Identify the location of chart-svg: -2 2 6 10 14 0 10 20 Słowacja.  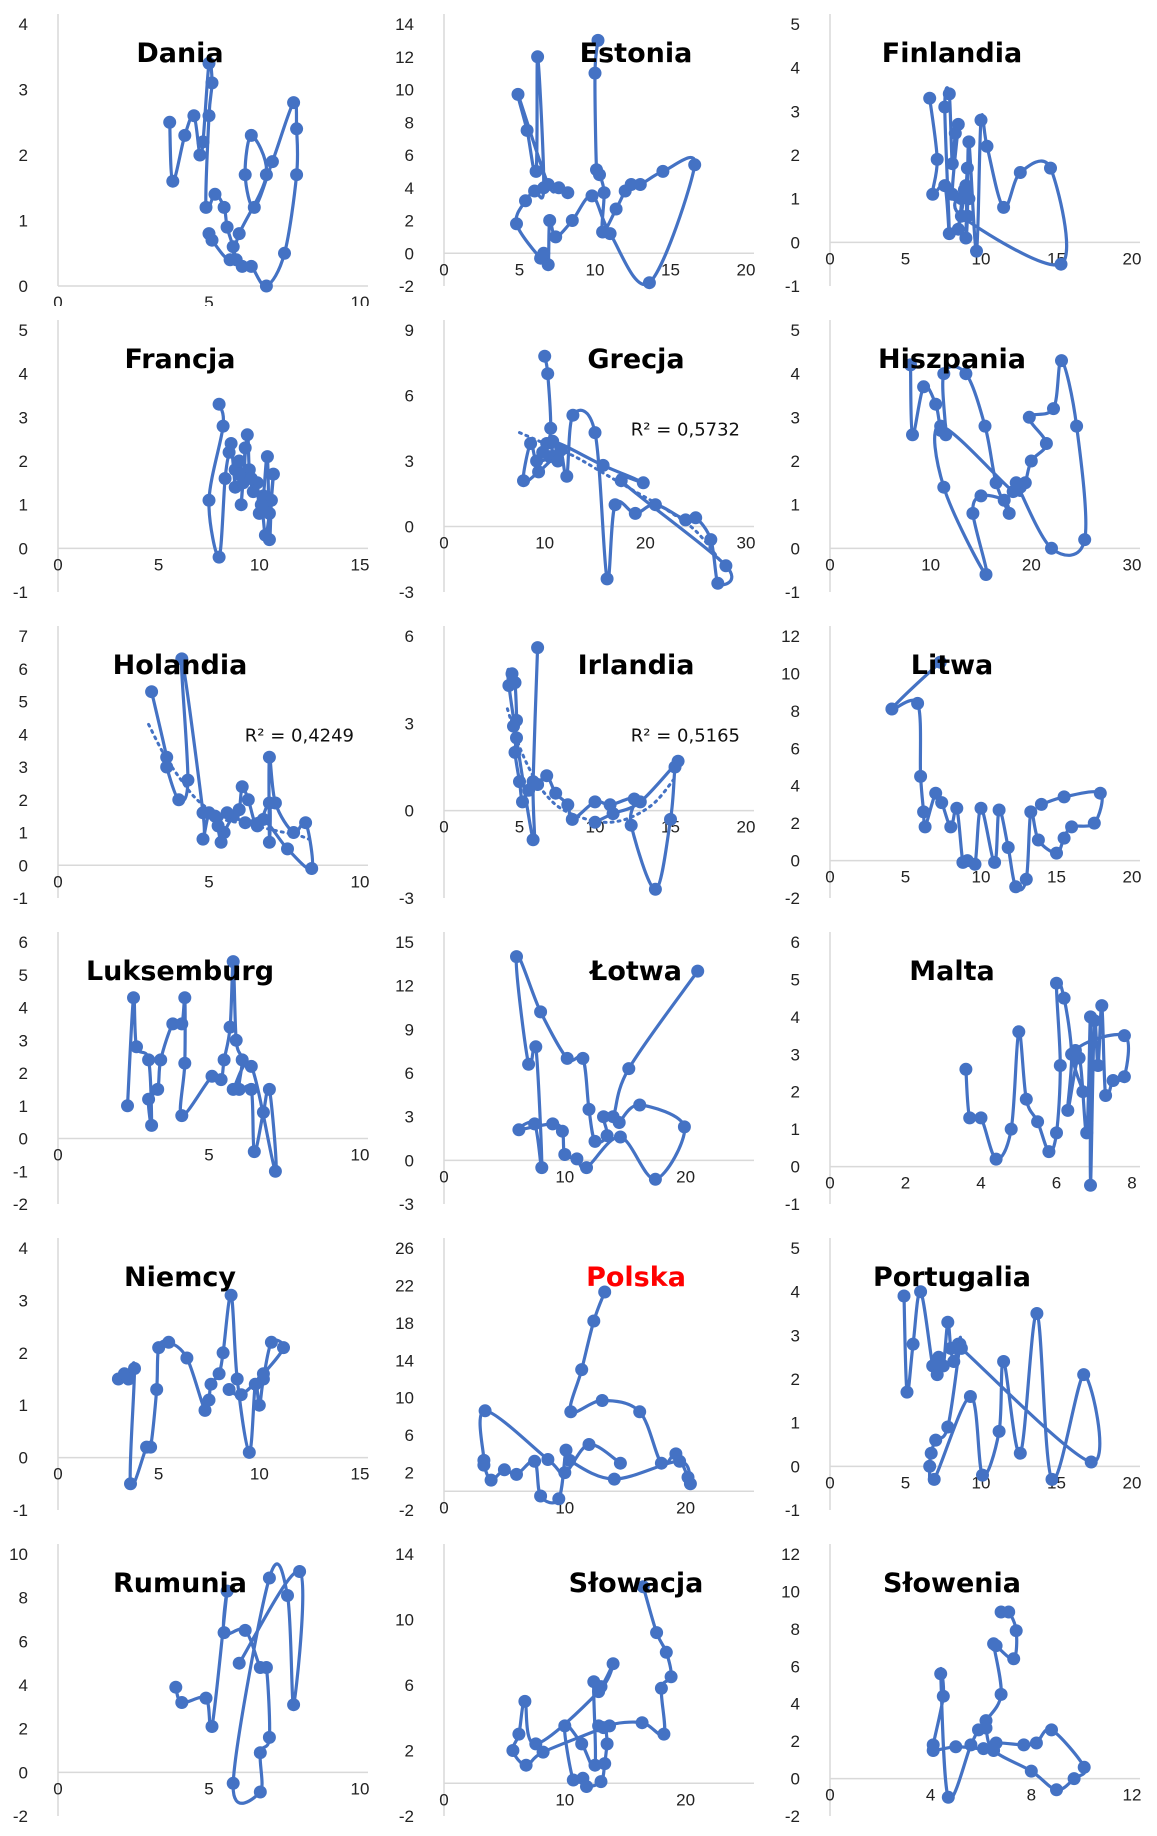
(574, 1685).